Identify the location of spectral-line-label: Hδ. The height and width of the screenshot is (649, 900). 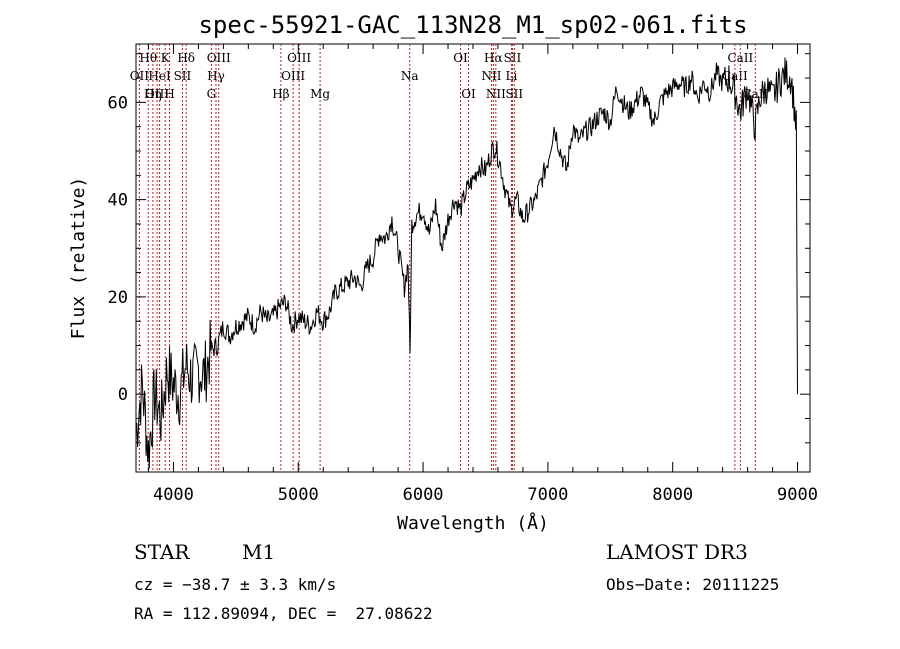
(186, 58).